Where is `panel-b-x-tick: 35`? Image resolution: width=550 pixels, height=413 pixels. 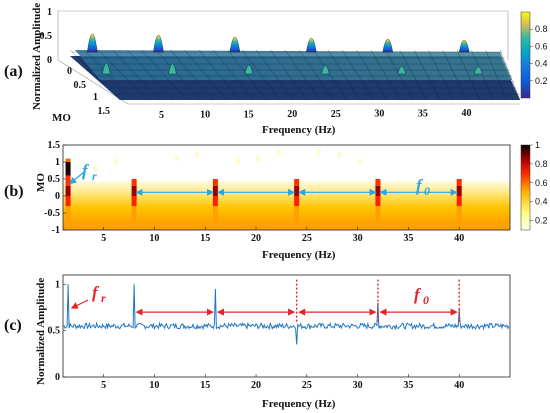 panel-b-x-tick: 35 is located at coordinates (408, 238).